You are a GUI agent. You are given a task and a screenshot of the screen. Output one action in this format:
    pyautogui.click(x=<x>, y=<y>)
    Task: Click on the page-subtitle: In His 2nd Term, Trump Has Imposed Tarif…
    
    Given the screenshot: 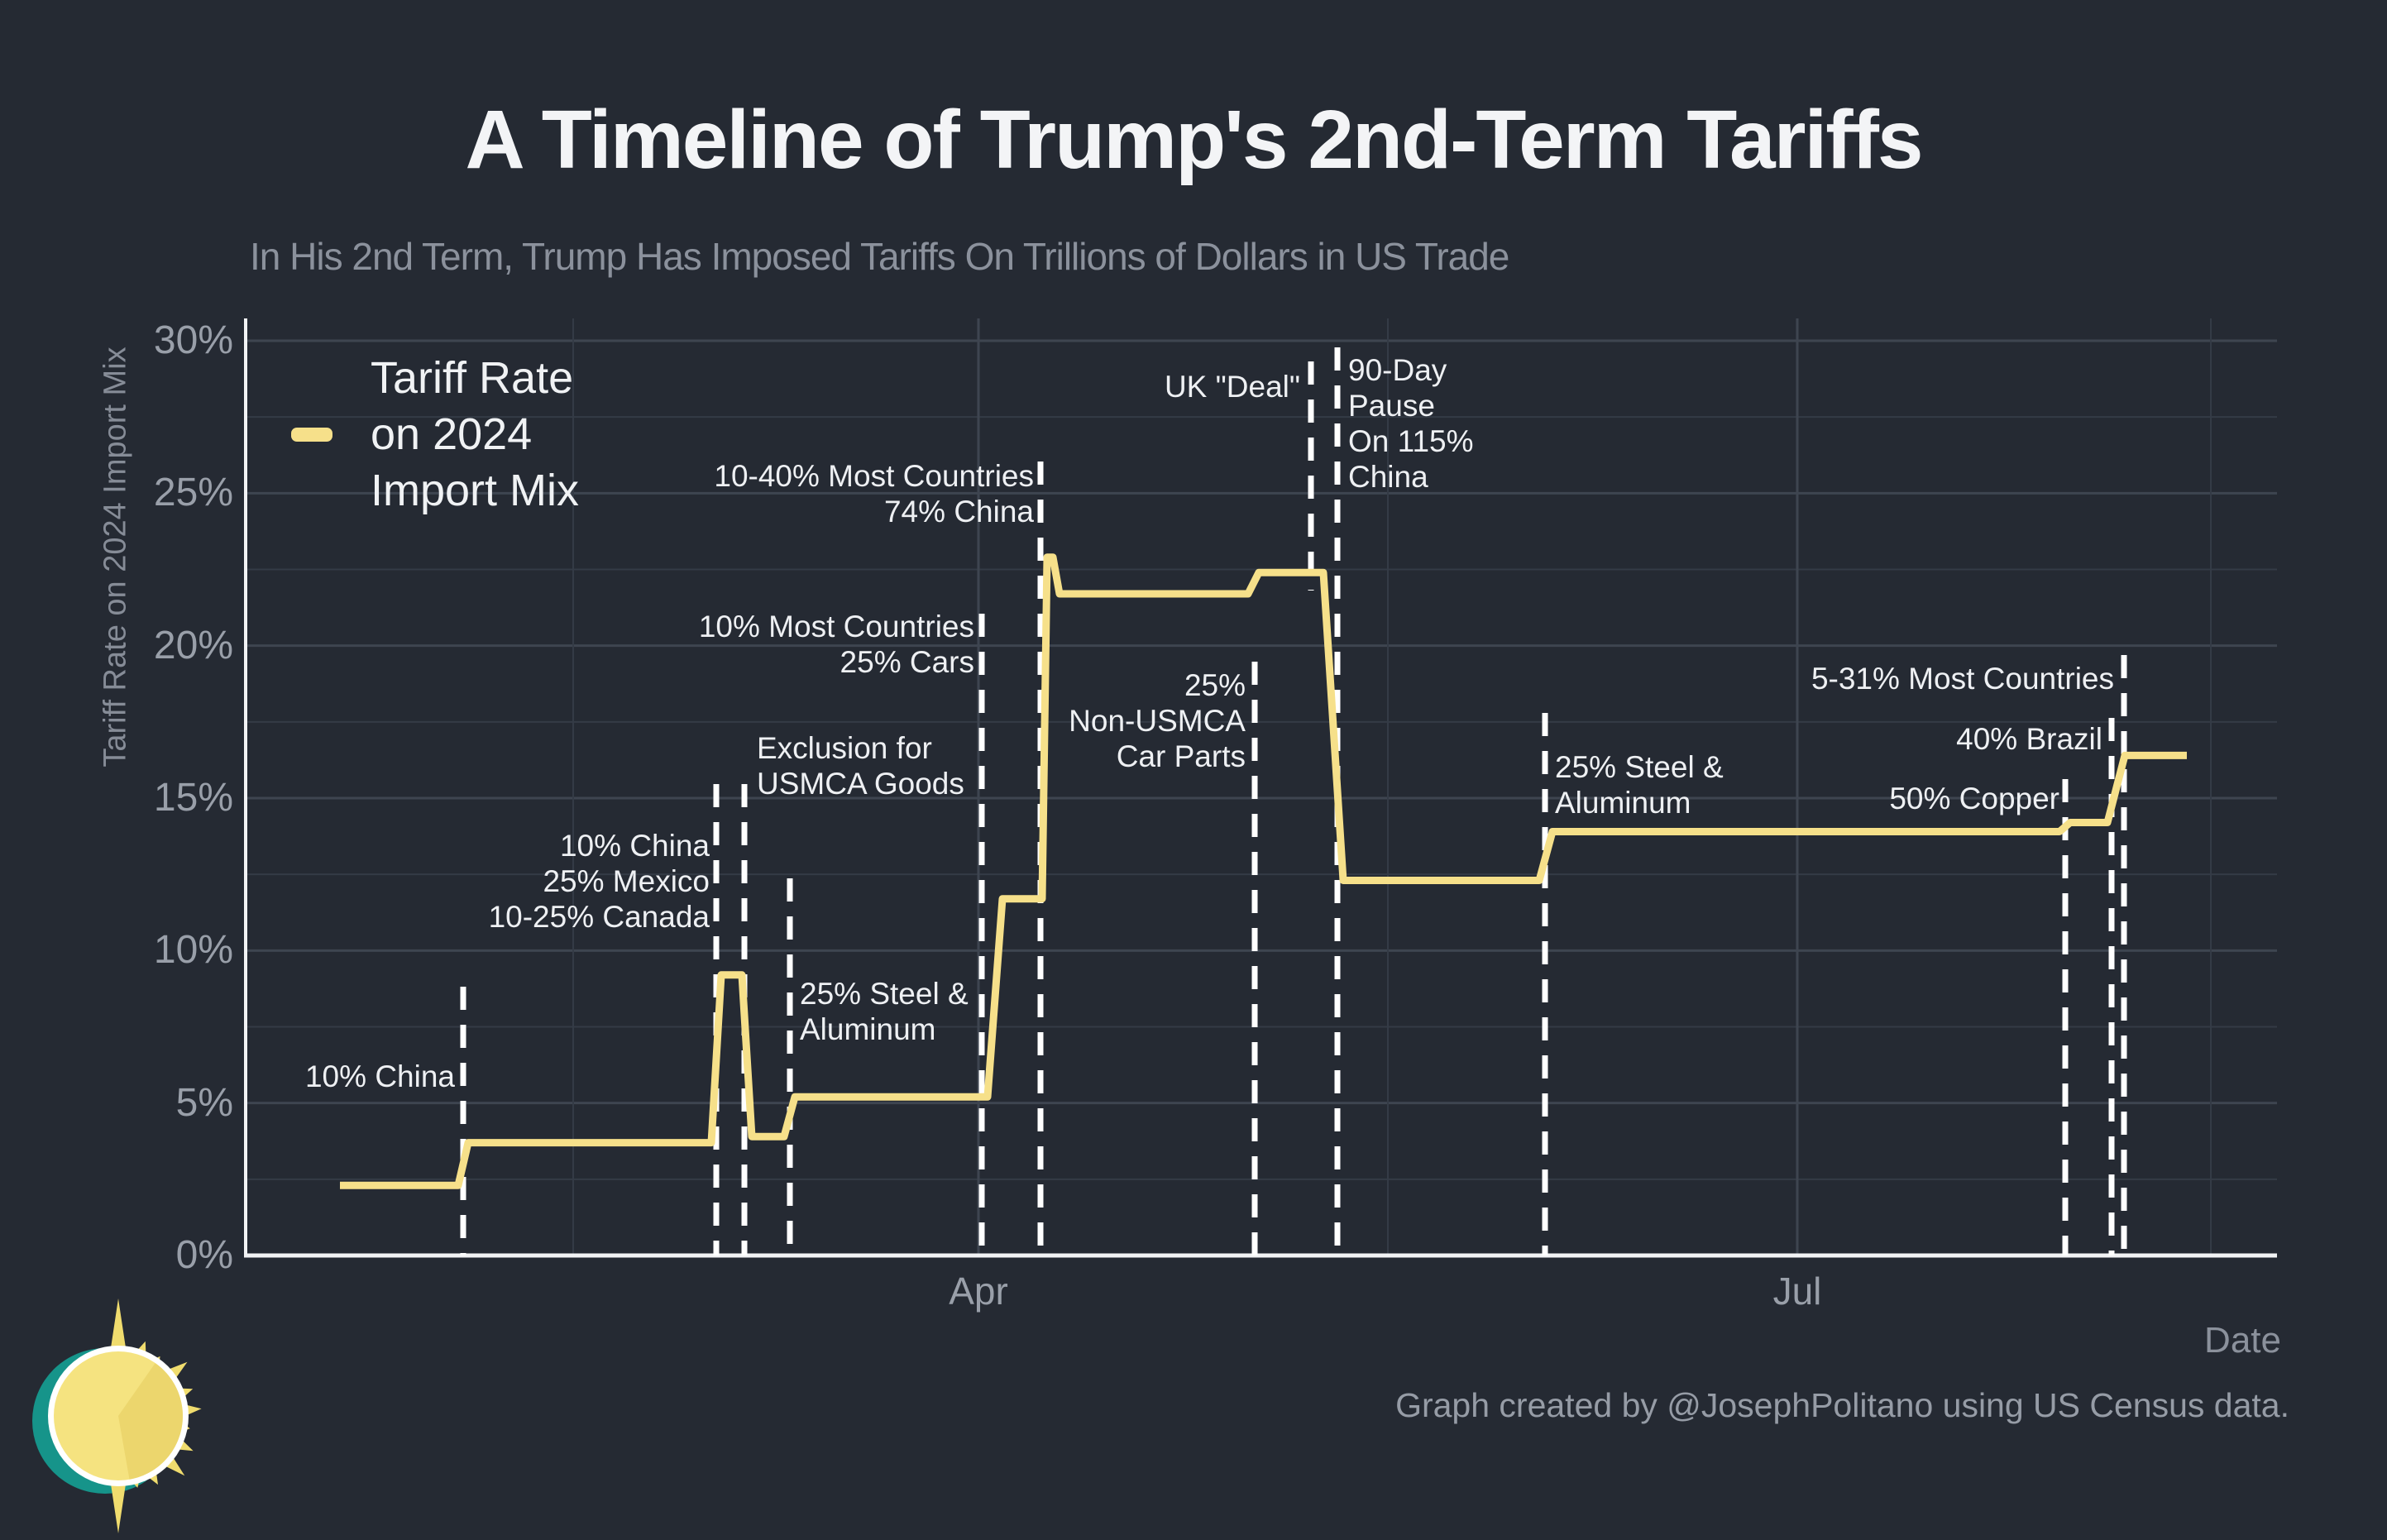 What is the action you would take?
    pyautogui.click(x=879, y=256)
    